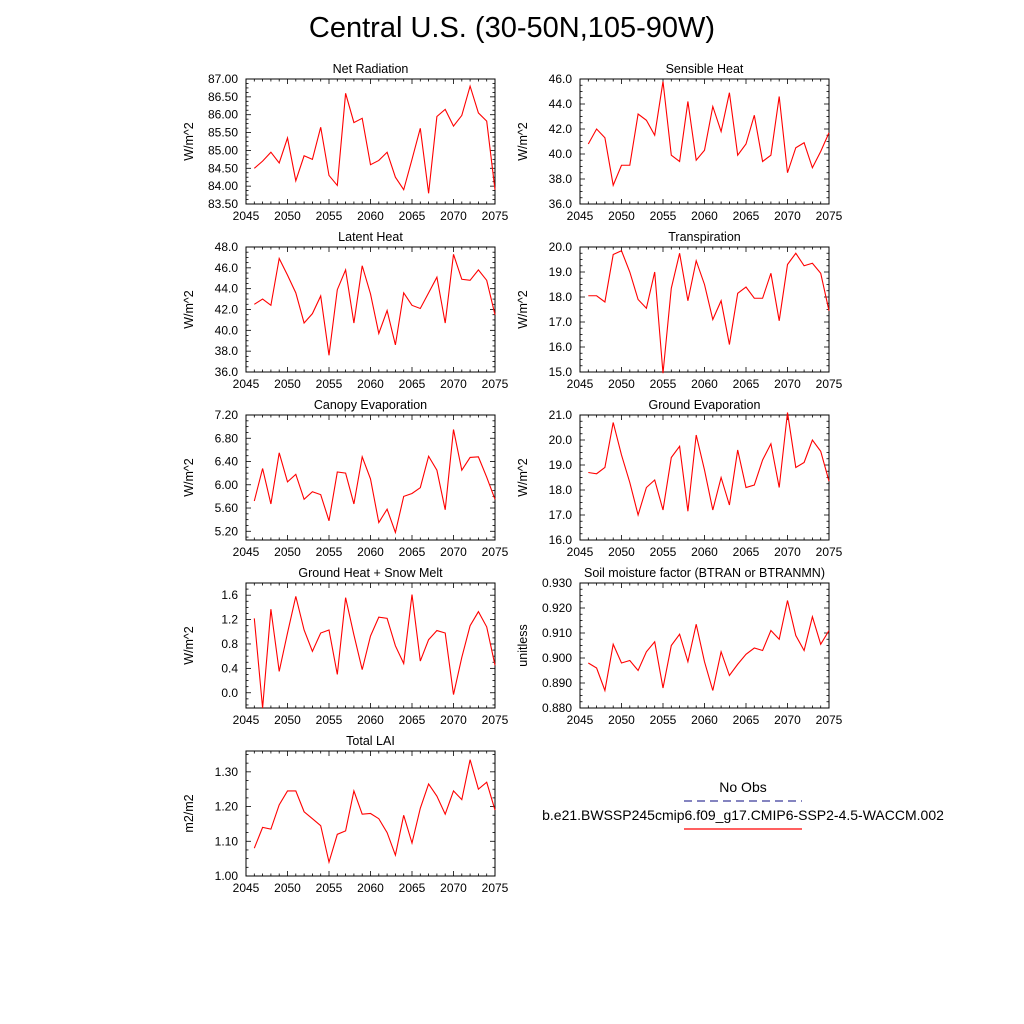 The image size is (1024, 1024). I want to click on y-tick-label: 48.0, so click(227, 247).